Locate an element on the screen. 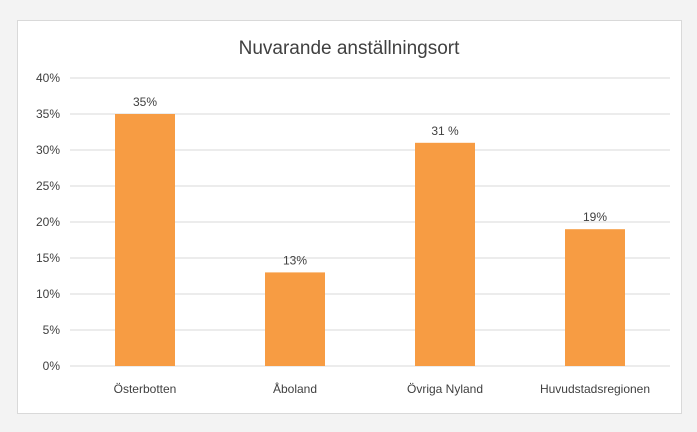 The height and width of the screenshot is (432, 697). data-label: 31 % is located at coordinates (445, 131).